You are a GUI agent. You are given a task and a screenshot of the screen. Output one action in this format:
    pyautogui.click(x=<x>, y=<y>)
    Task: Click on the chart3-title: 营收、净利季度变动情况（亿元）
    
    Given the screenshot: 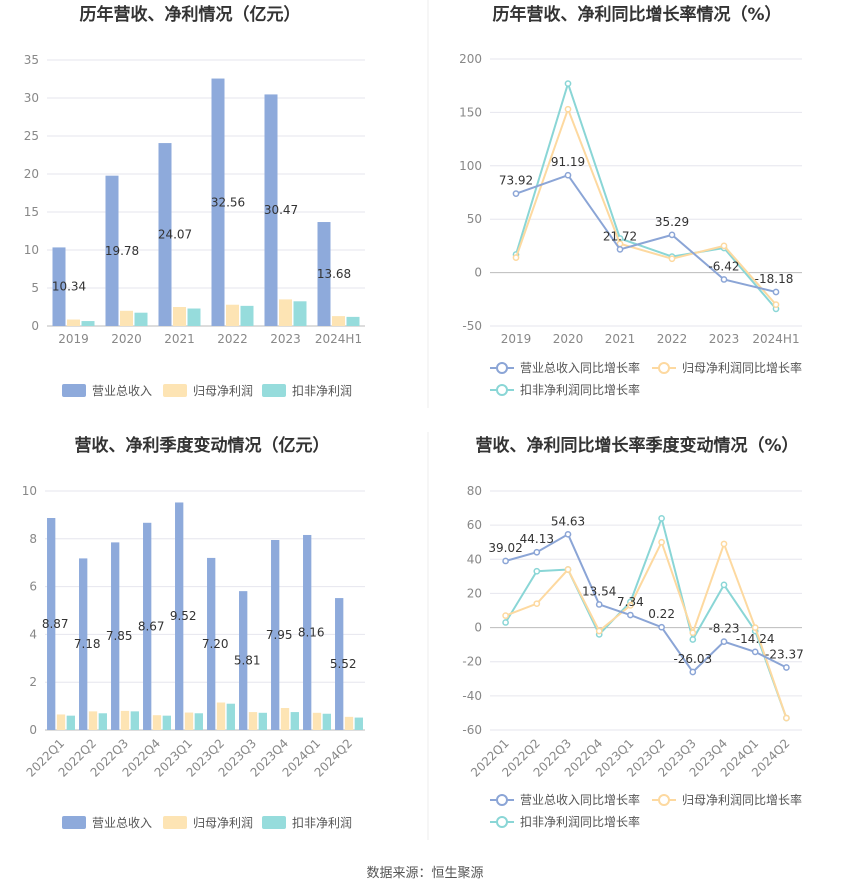 What is the action you would take?
    pyautogui.click(x=202, y=445)
    